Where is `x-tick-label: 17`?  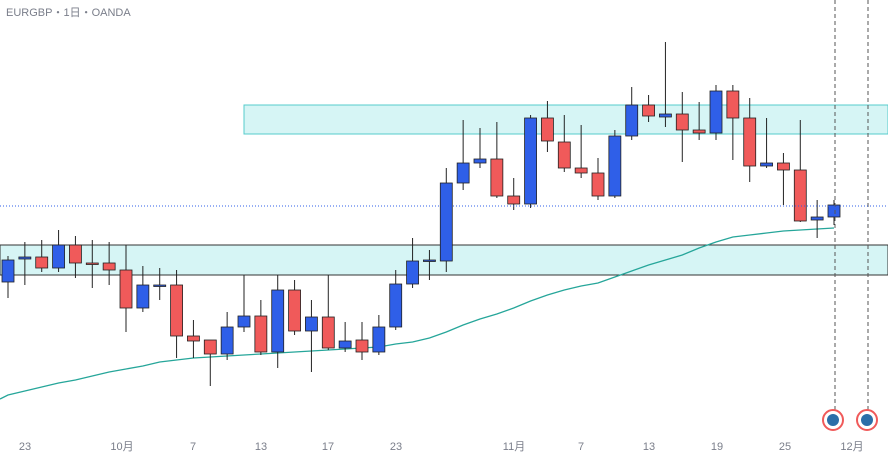
x-tick-label: 17 is located at coordinates (328, 447).